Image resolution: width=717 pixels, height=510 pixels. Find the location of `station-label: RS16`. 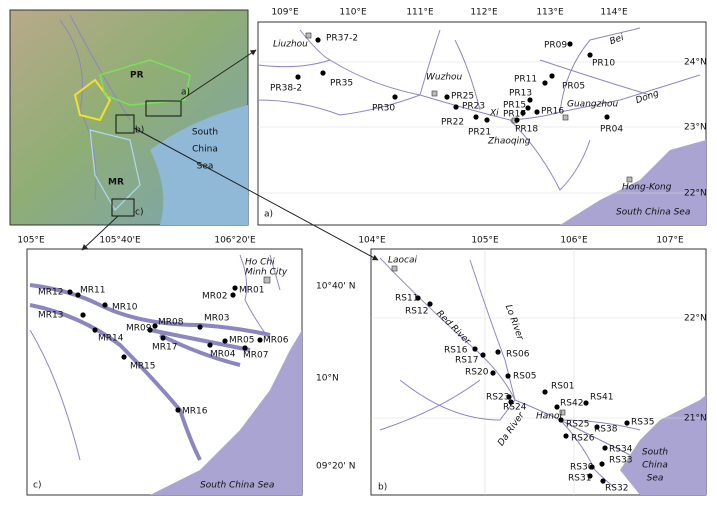

station-label: RS16 is located at coordinates (456, 351).